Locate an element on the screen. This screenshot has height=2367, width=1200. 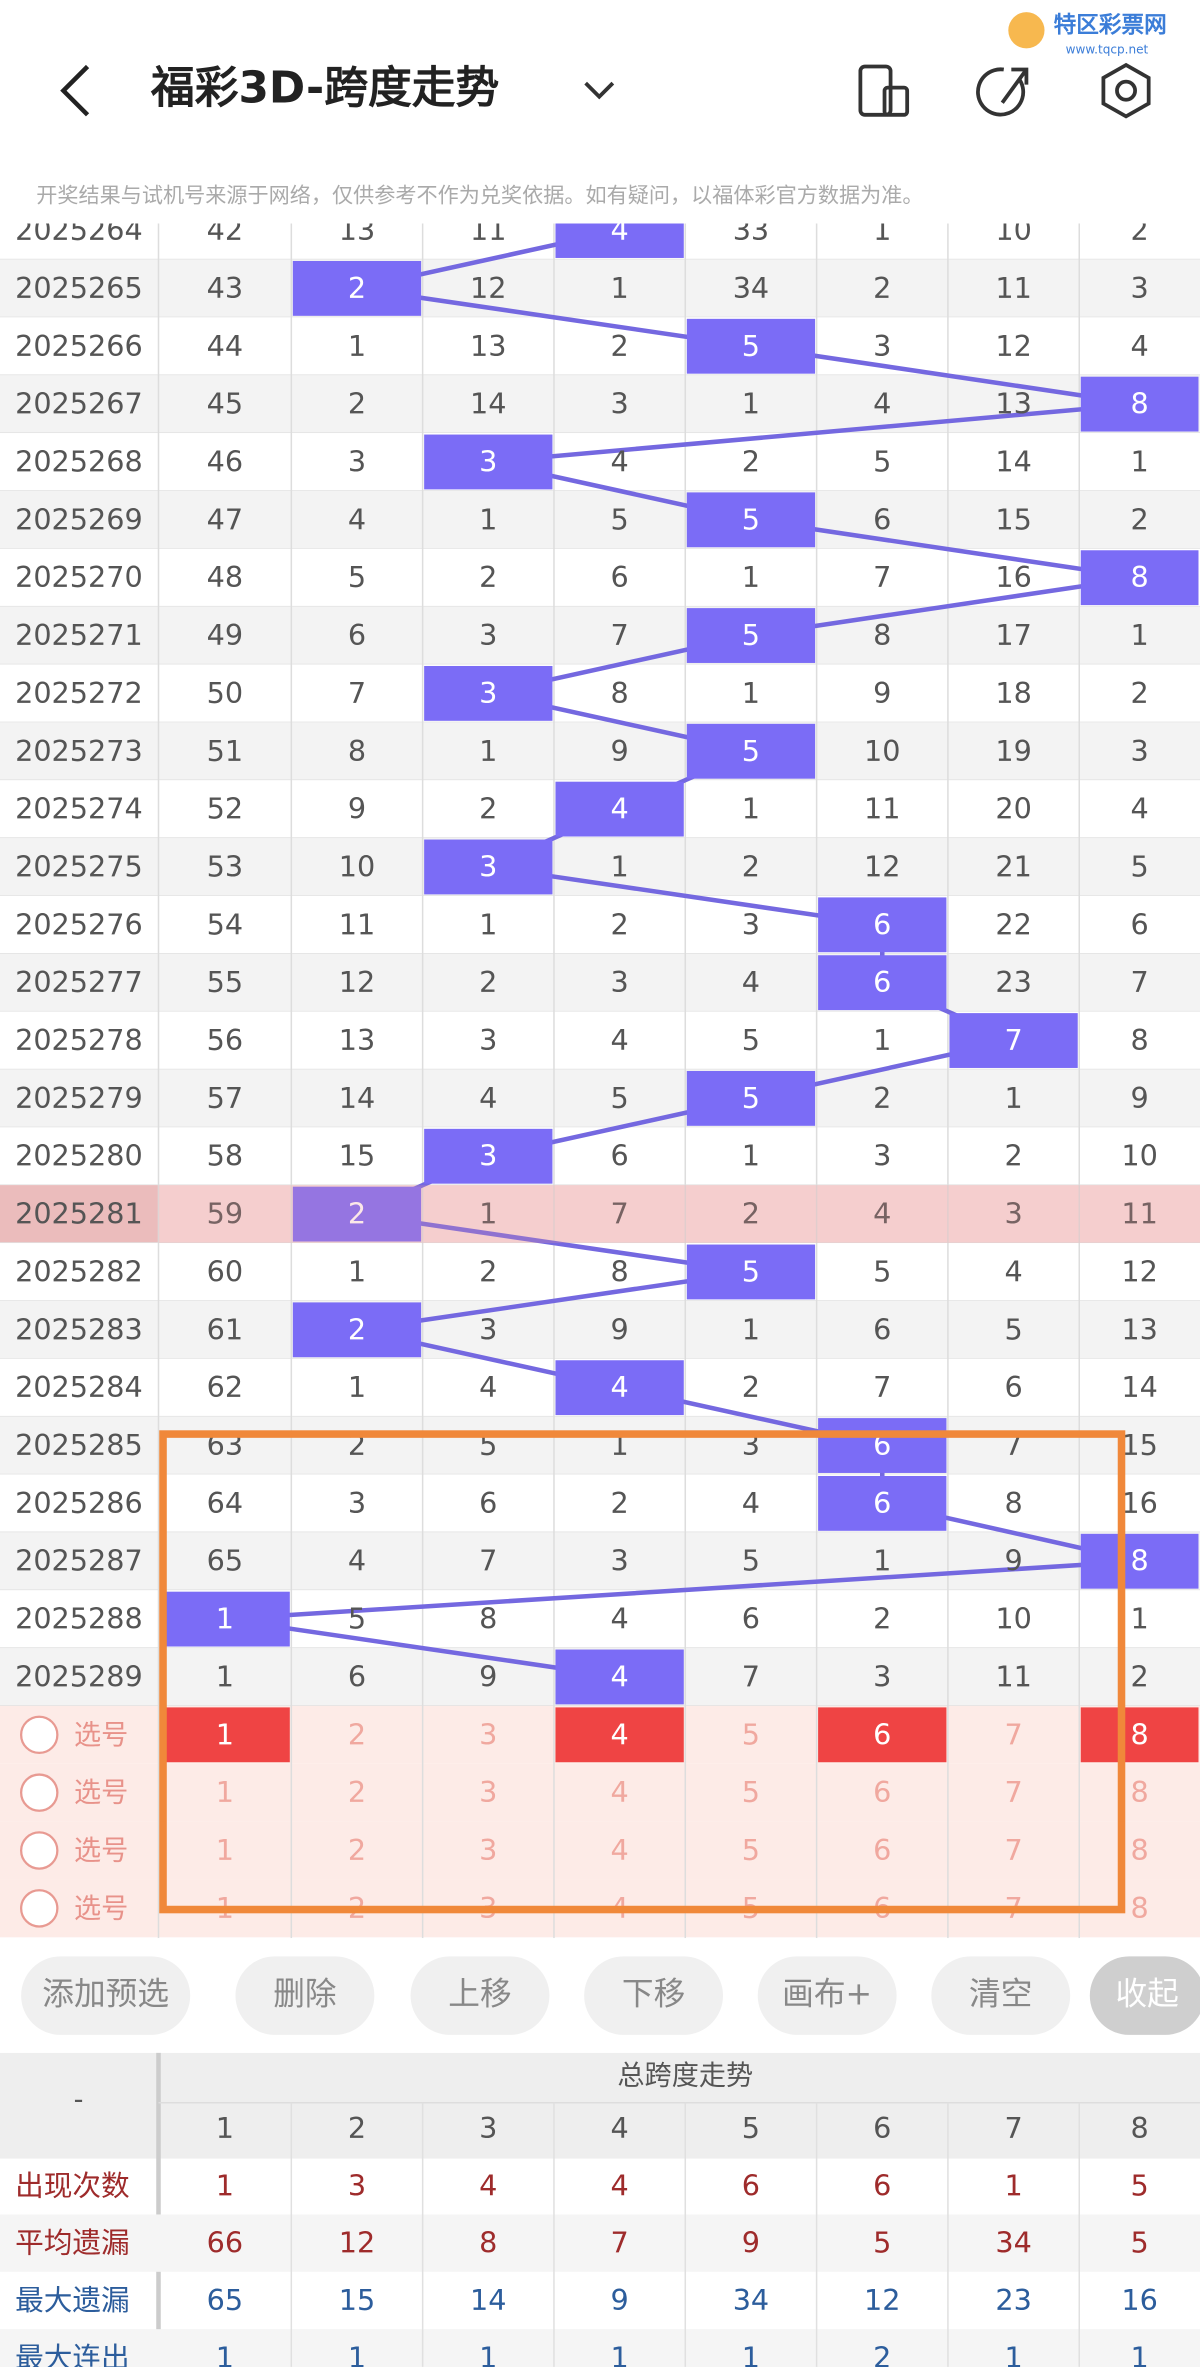
button-label: 收起 is located at coordinates (1146, 1995).